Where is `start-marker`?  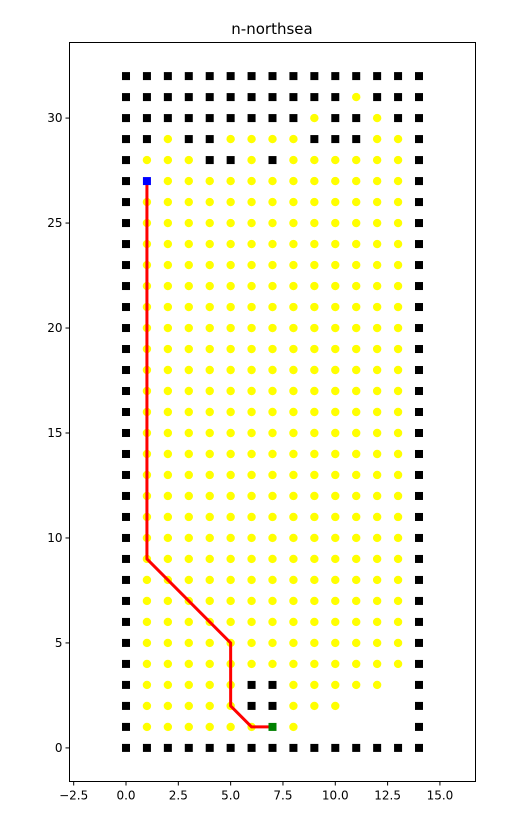
start-marker is located at coordinates (146, 181).